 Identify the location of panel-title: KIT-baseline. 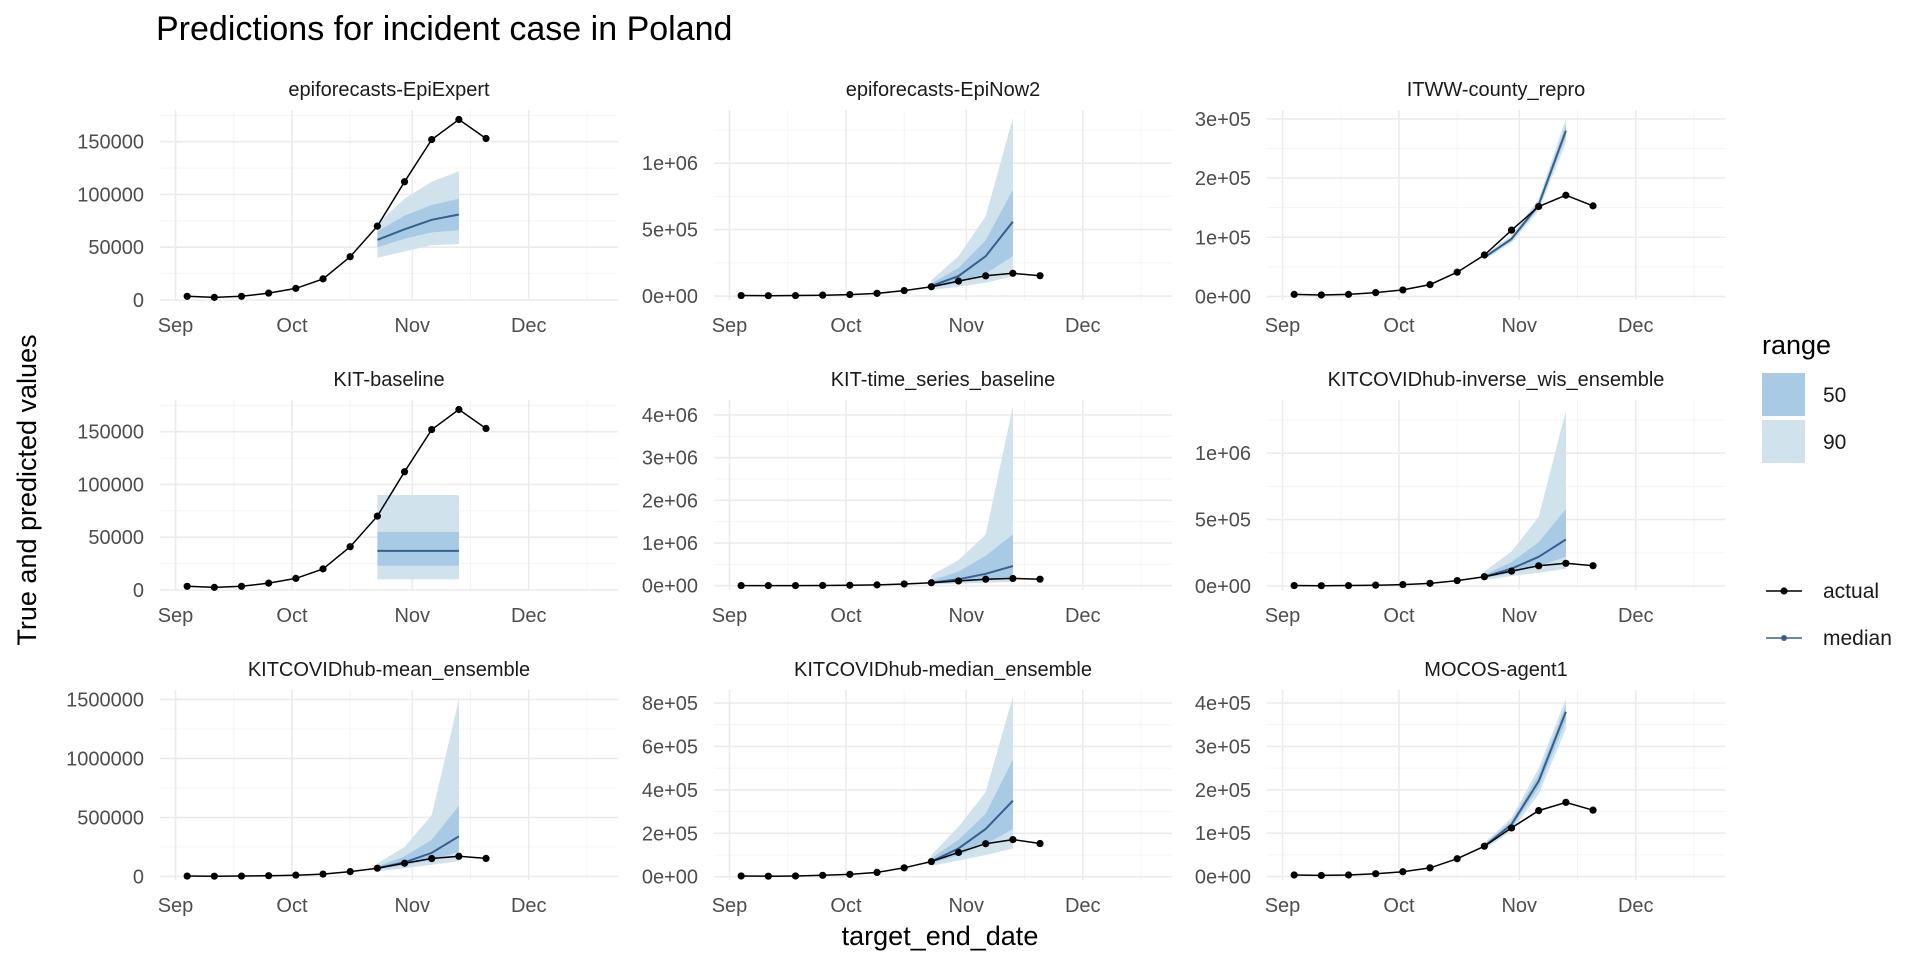
(388, 380).